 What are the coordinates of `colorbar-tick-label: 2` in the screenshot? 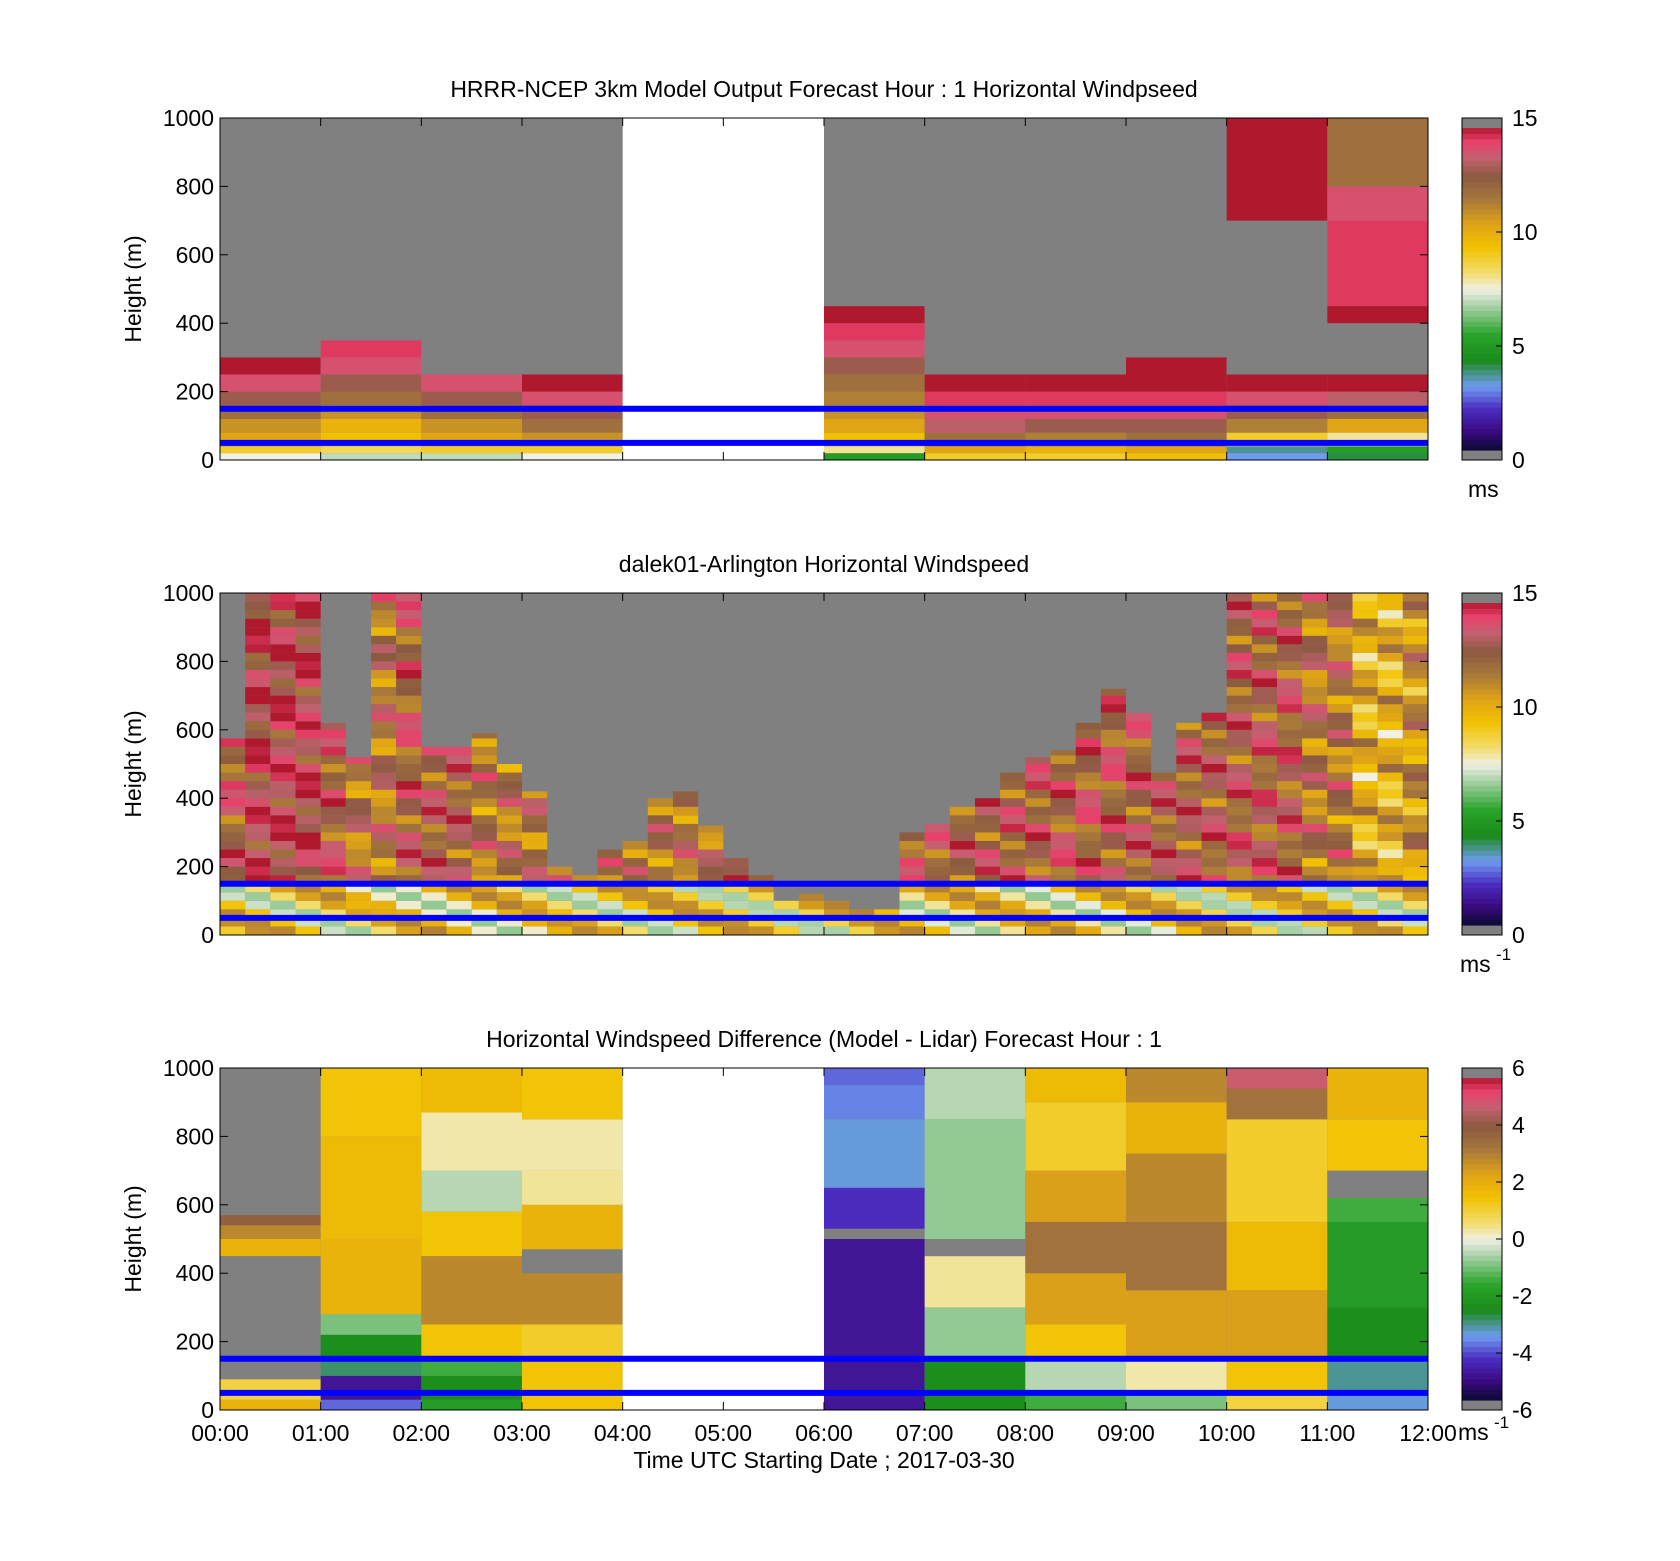 It's located at (1518, 1182).